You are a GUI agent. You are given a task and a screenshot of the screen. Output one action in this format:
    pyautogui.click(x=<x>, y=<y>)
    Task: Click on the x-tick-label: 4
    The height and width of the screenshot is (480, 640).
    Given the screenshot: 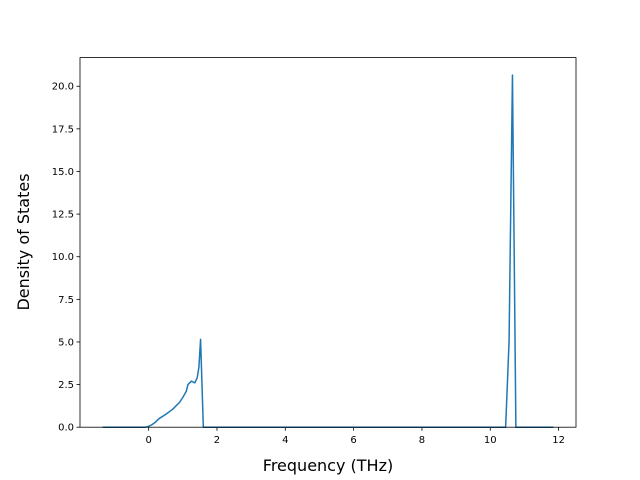 What is the action you would take?
    pyautogui.click(x=285, y=440)
    